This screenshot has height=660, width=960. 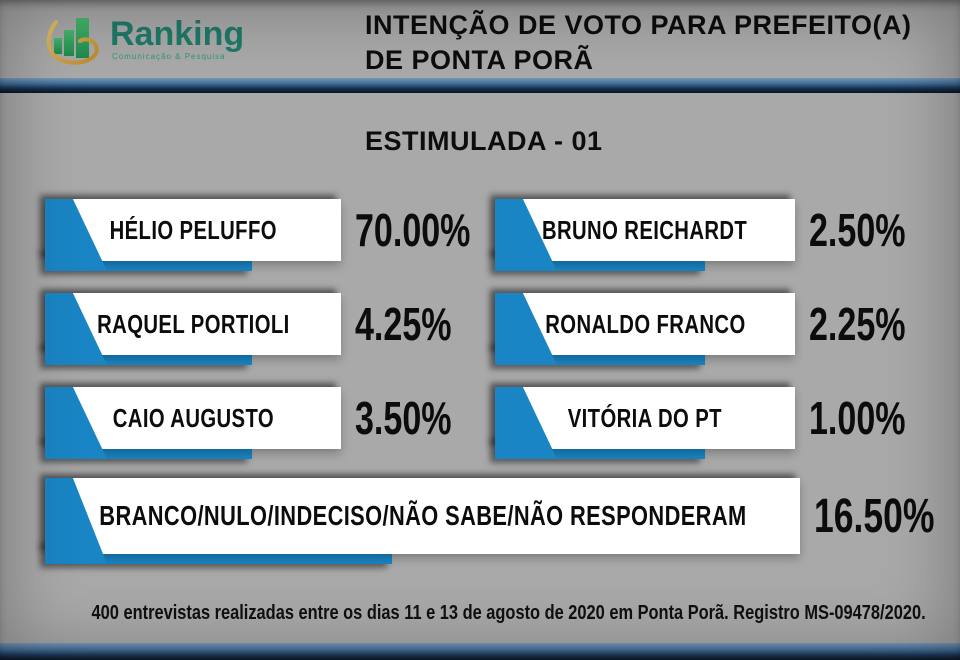 What do you see at coordinates (480, 651) in the screenshot?
I see `footer-band` at bounding box center [480, 651].